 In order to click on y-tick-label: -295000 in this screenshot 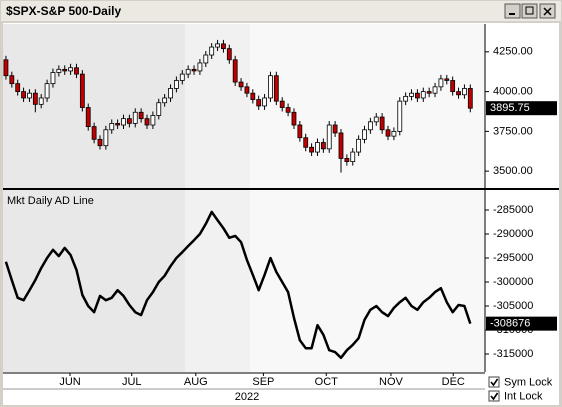, I will do `click(513, 258)`.